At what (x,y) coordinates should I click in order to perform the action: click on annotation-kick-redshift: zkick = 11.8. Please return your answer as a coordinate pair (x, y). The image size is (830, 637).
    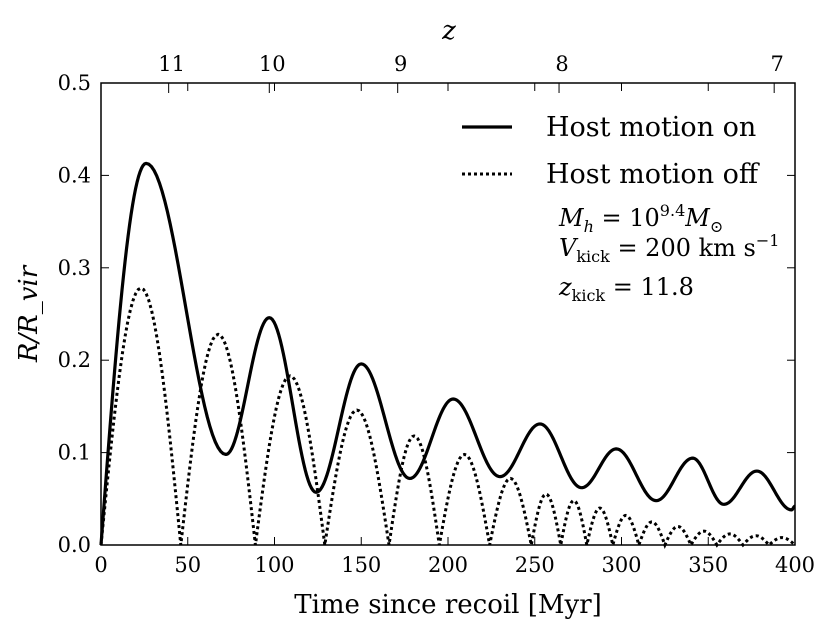
    Looking at the image, I should click on (626, 289).